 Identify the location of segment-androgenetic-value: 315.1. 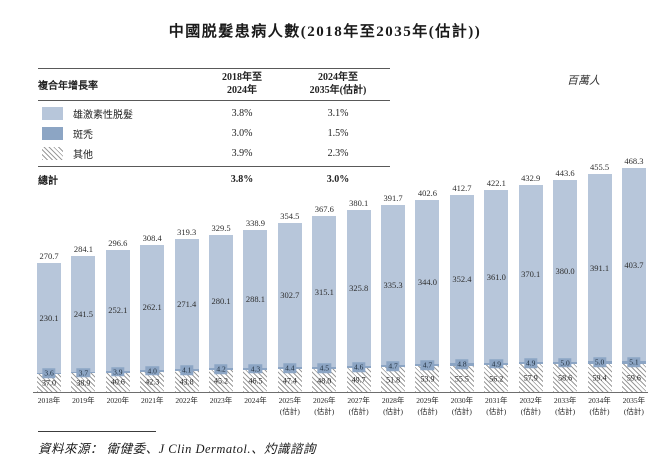
(324, 291).